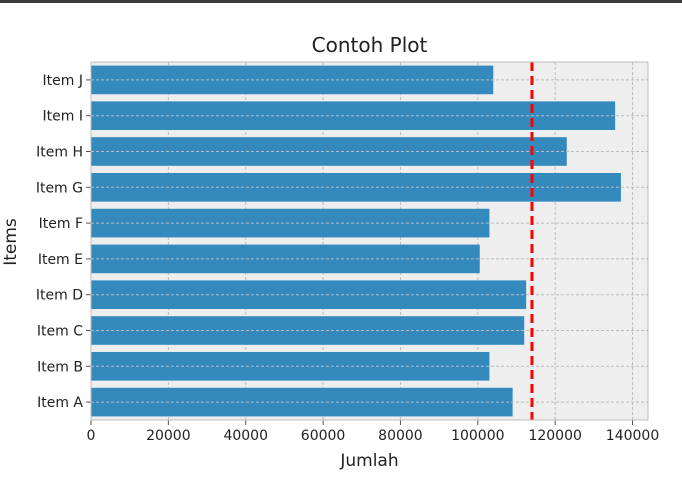 The height and width of the screenshot is (487, 682). What do you see at coordinates (60, 403) in the screenshot?
I see `y-tick-label: Item A` at bounding box center [60, 403].